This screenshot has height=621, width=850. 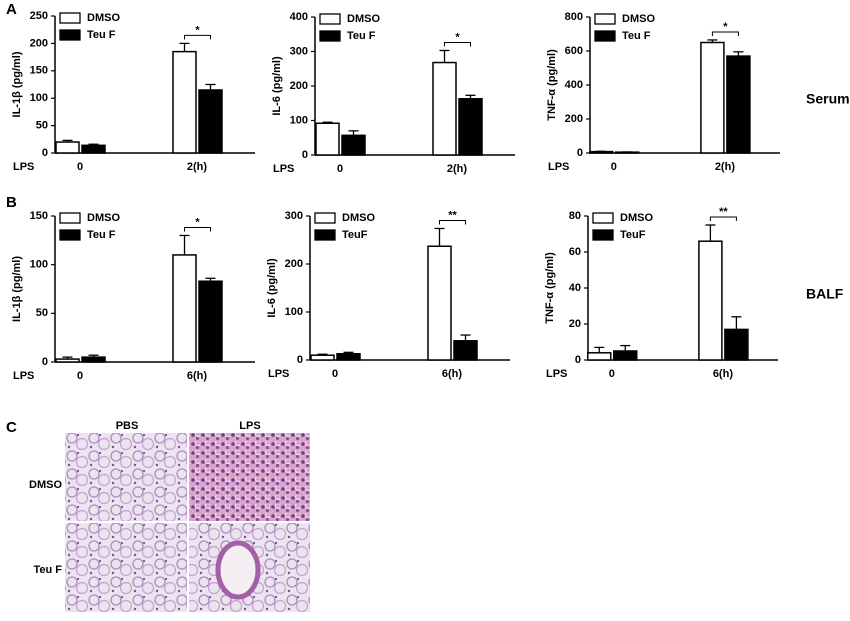 What do you see at coordinates (825, 294) in the screenshot?
I see `row-label: BALF` at bounding box center [825, 294].